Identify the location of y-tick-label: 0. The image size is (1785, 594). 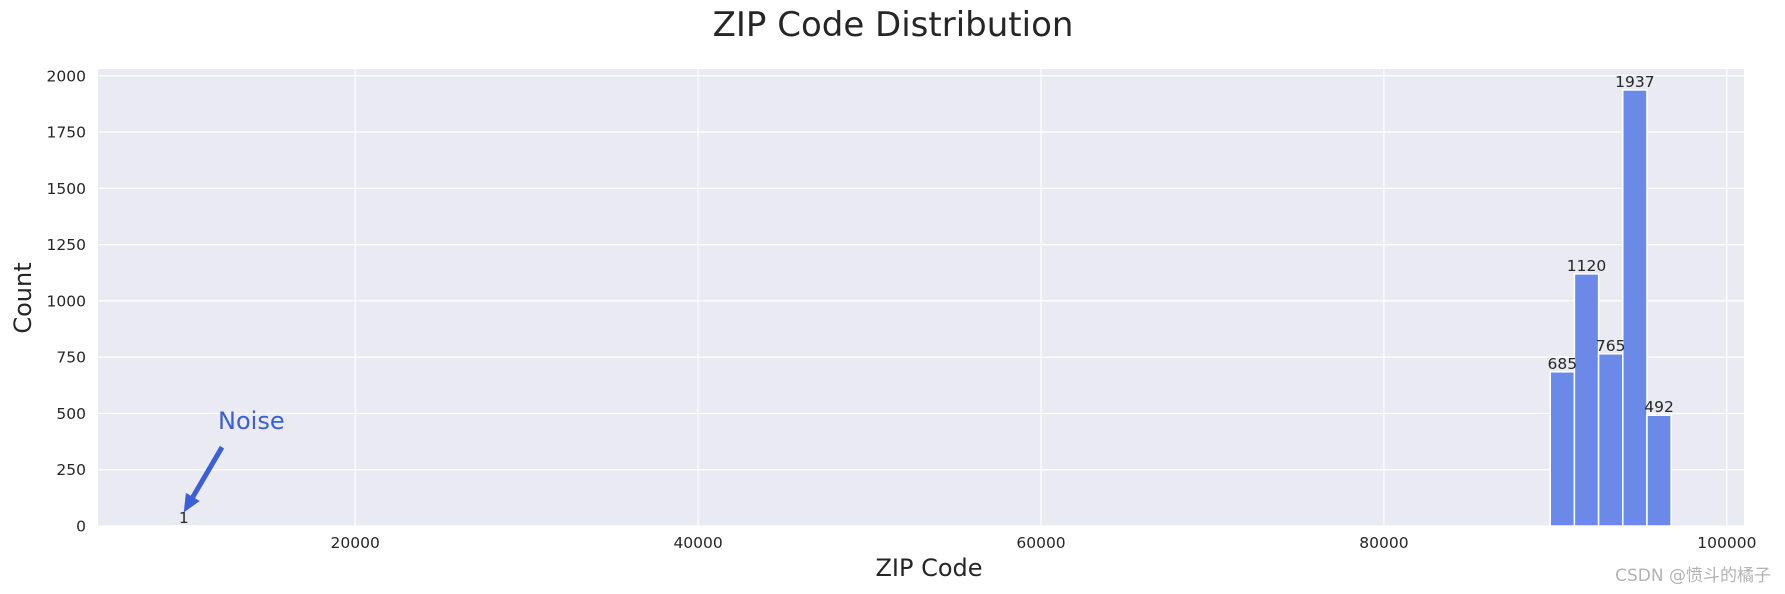
(81, 527).